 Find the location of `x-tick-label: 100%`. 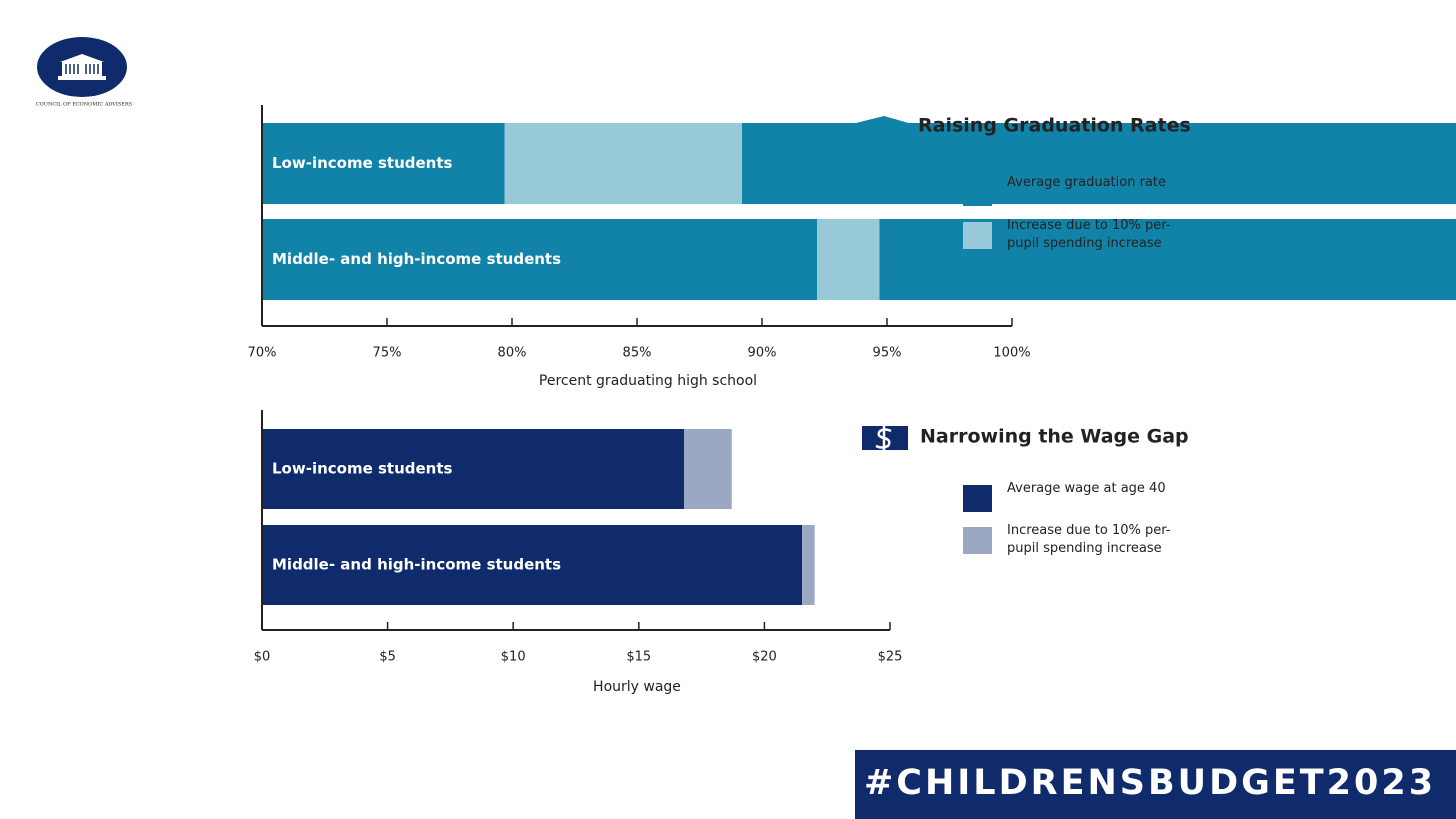

x-tick-label: 100% is located at coordinates (1011, 353).